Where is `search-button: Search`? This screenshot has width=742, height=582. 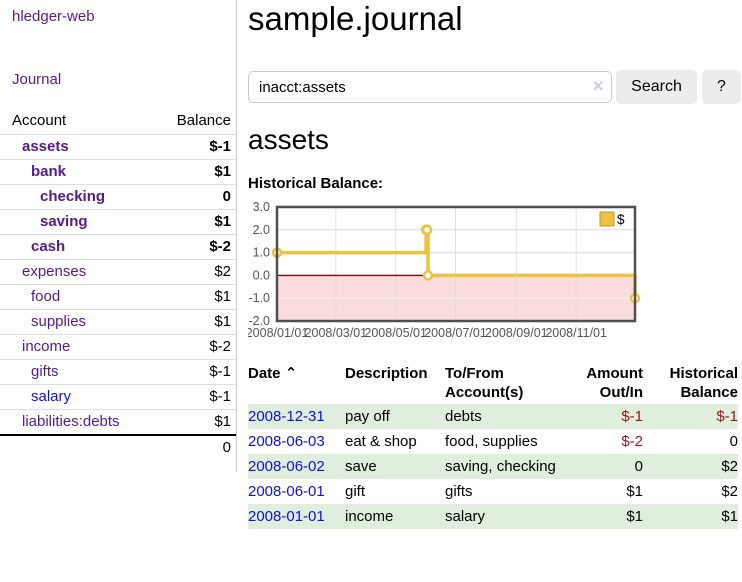
search-button: Search is located at coordinates (656, 87).